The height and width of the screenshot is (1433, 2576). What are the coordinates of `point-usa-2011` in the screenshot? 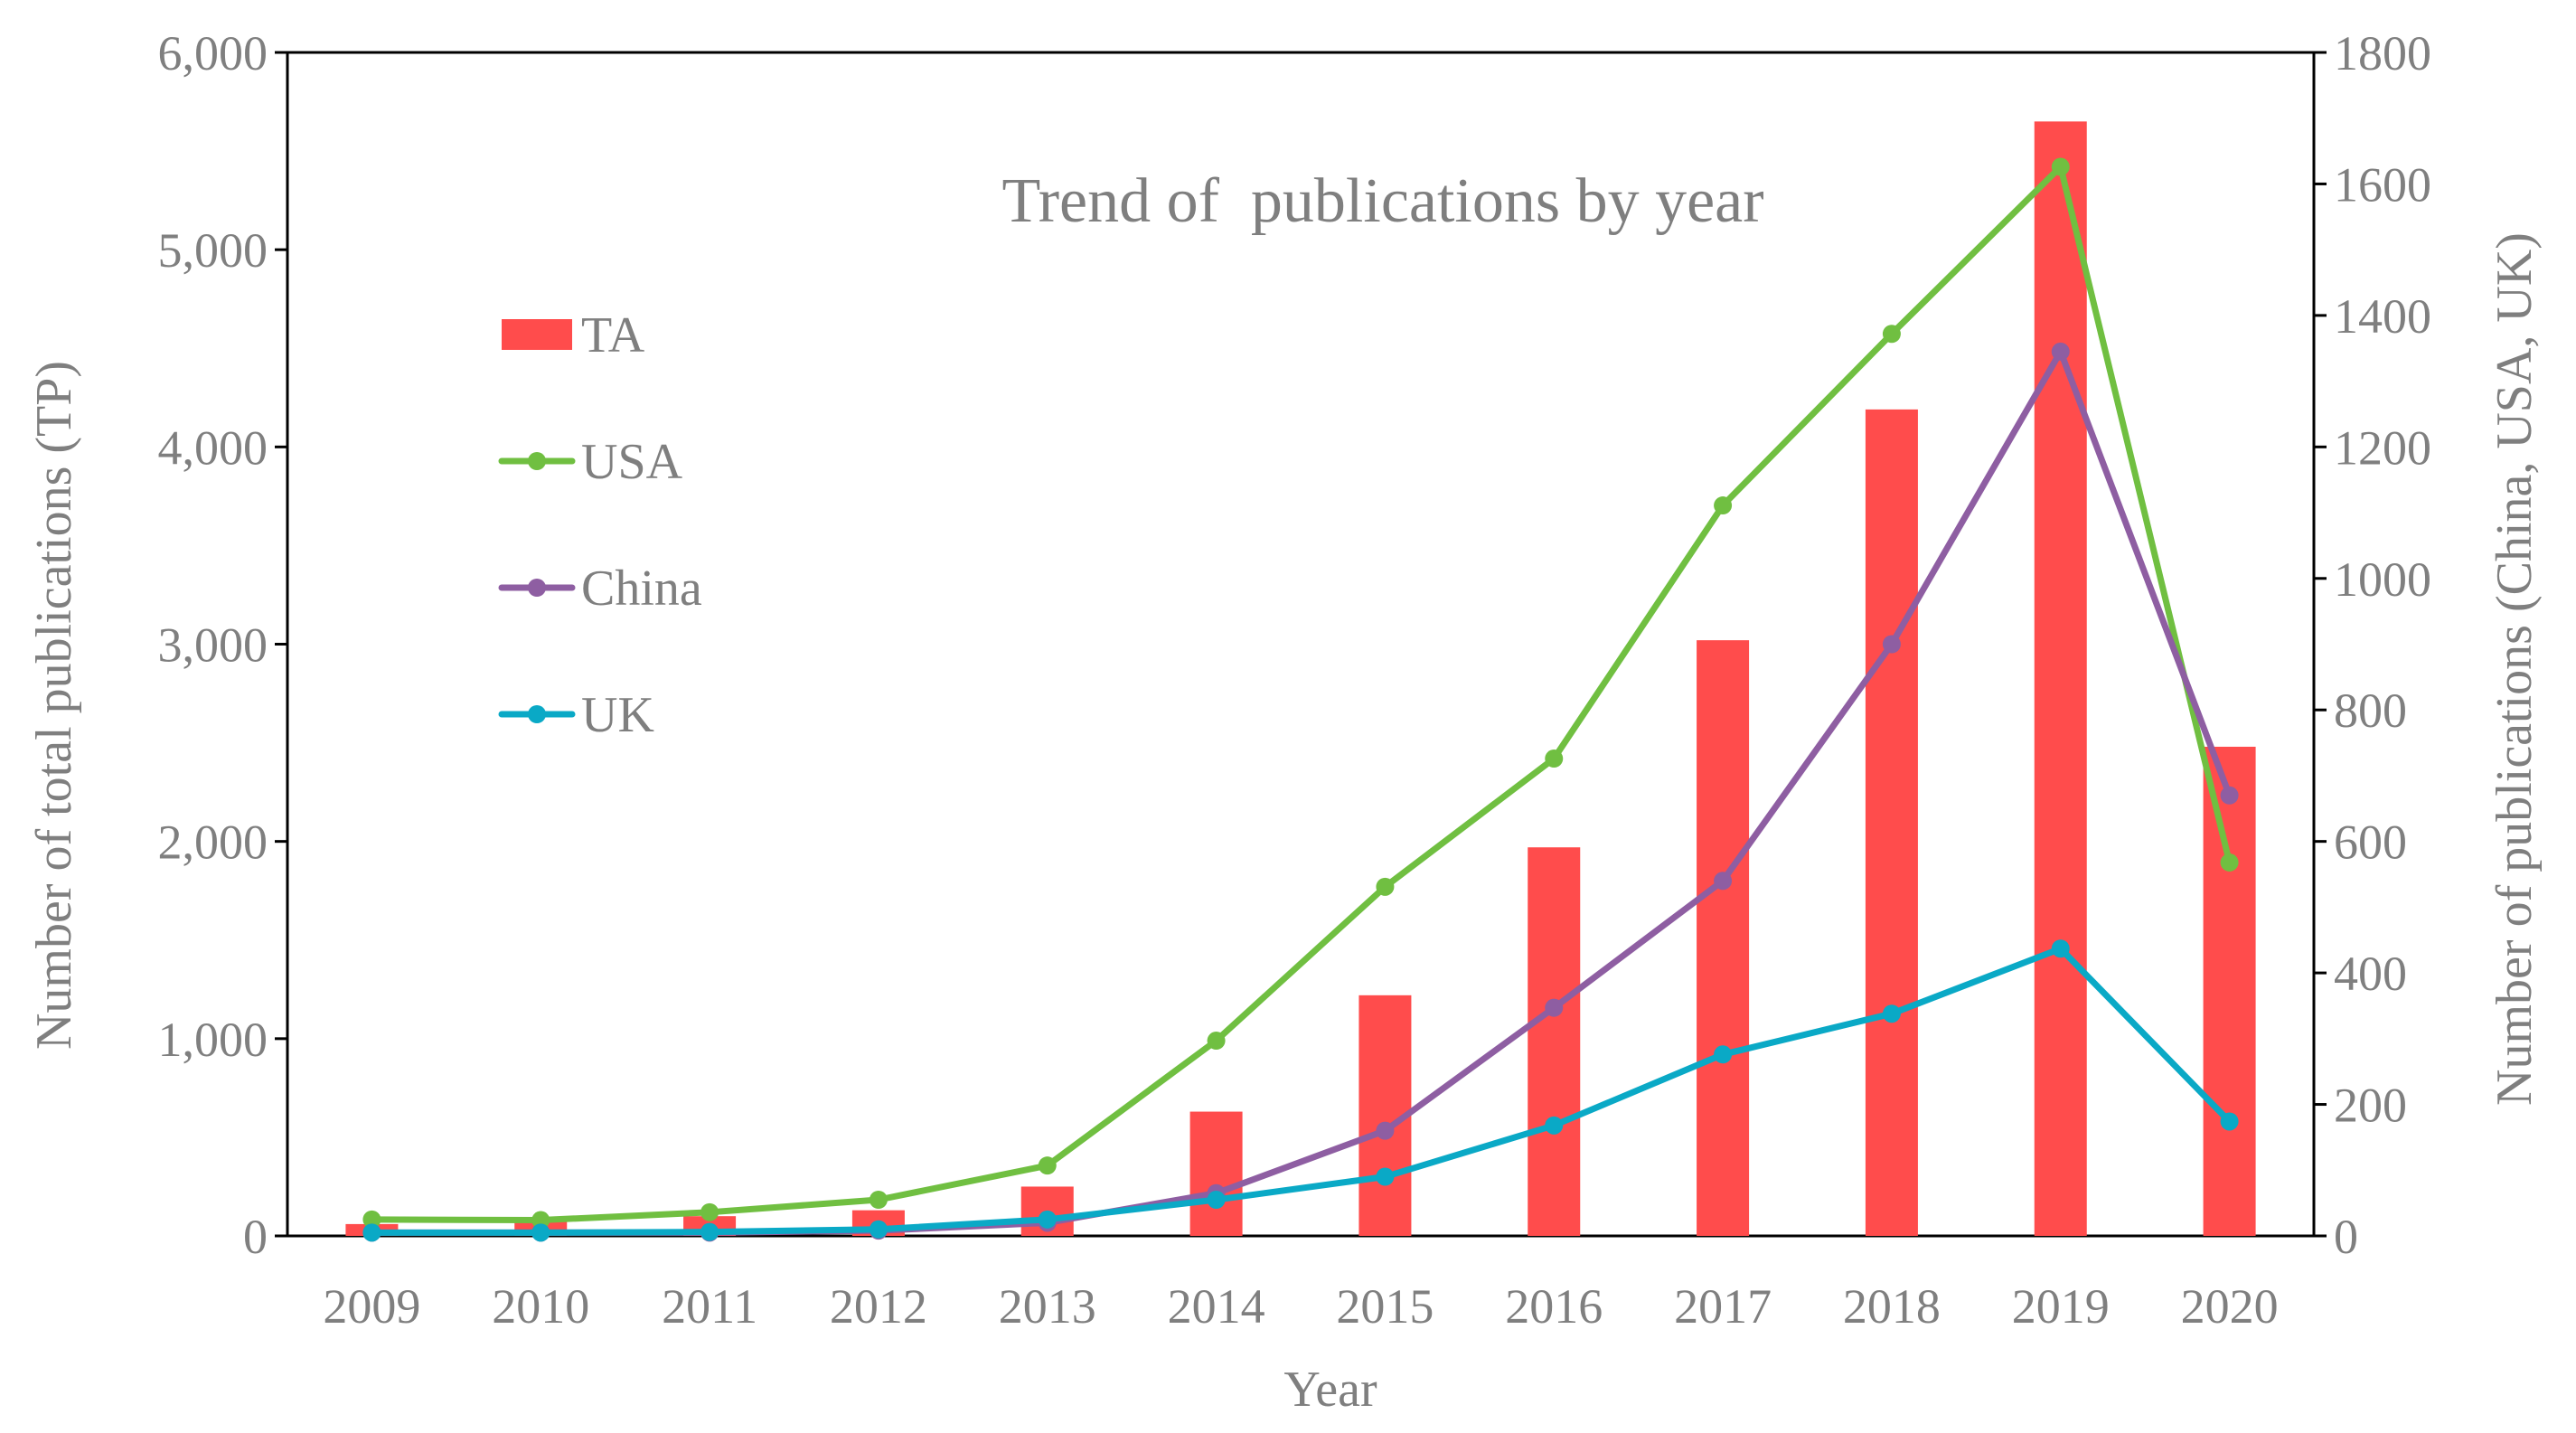 It's located at (710, 1211).